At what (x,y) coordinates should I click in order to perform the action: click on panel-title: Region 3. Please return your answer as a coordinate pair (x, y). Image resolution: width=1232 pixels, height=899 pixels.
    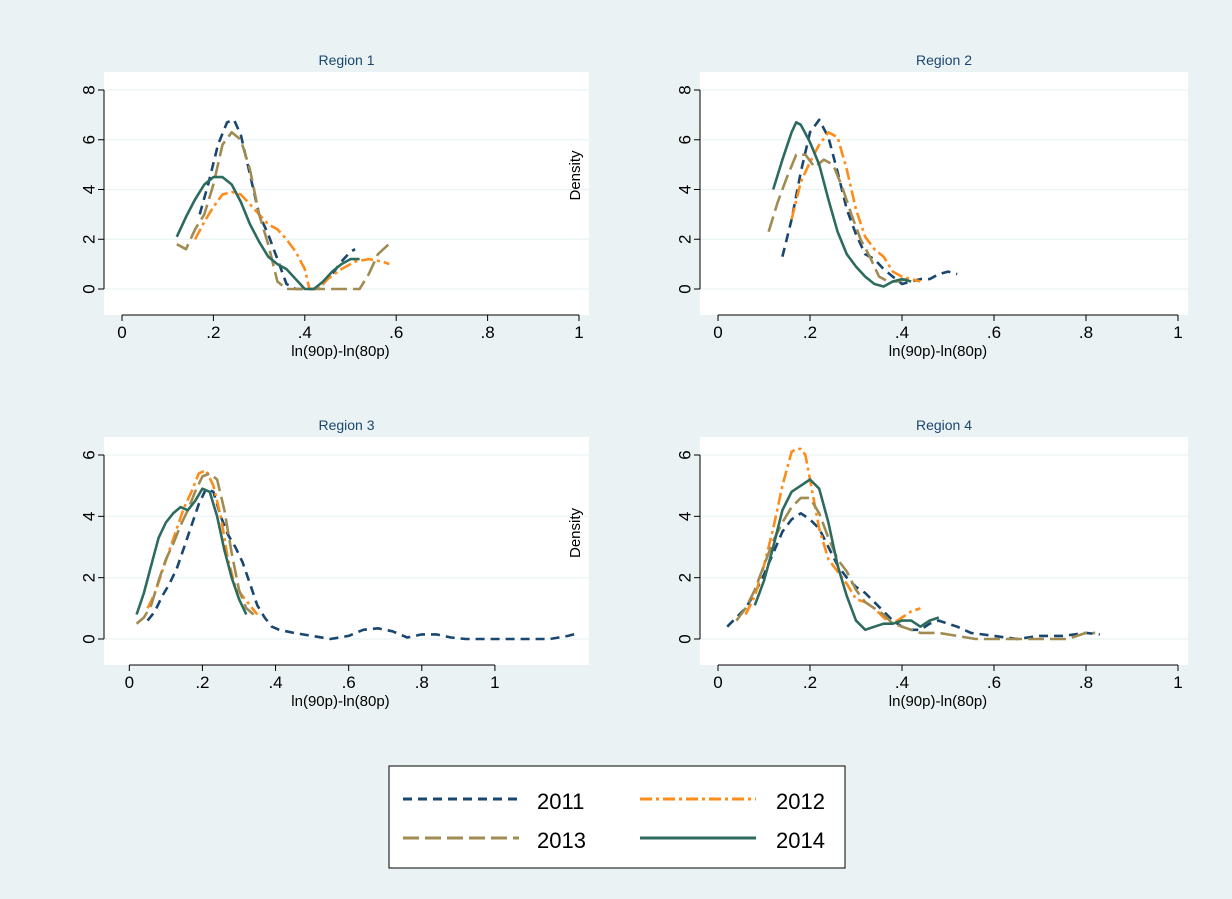
    Looking at the image, I should click on (346, 425).